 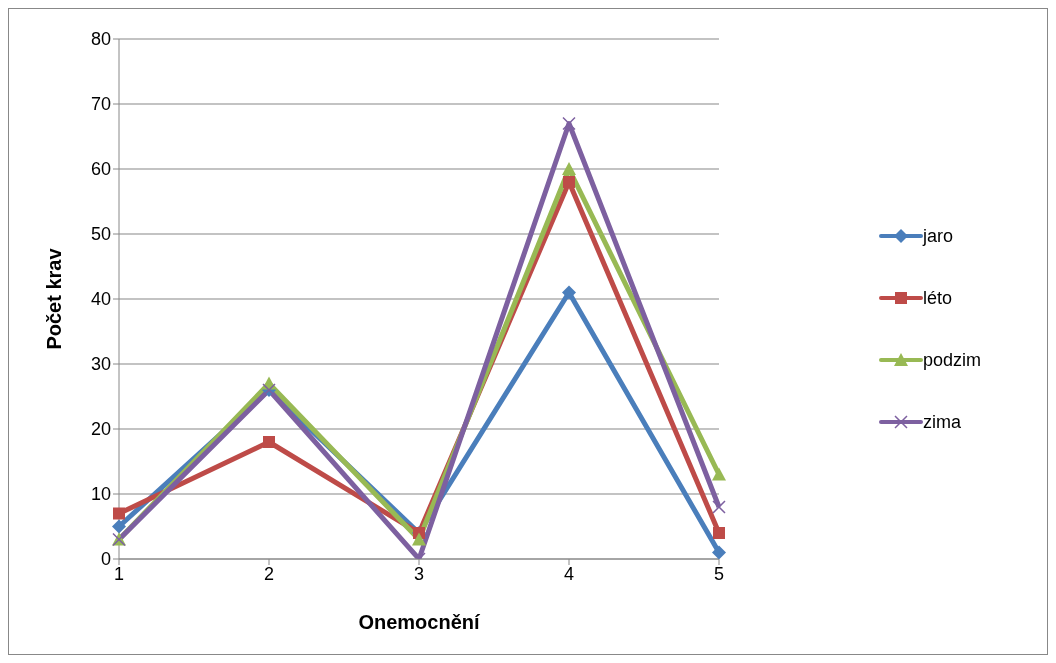 I want to click on y-tick-label: 70, so click(x=100, y=104).